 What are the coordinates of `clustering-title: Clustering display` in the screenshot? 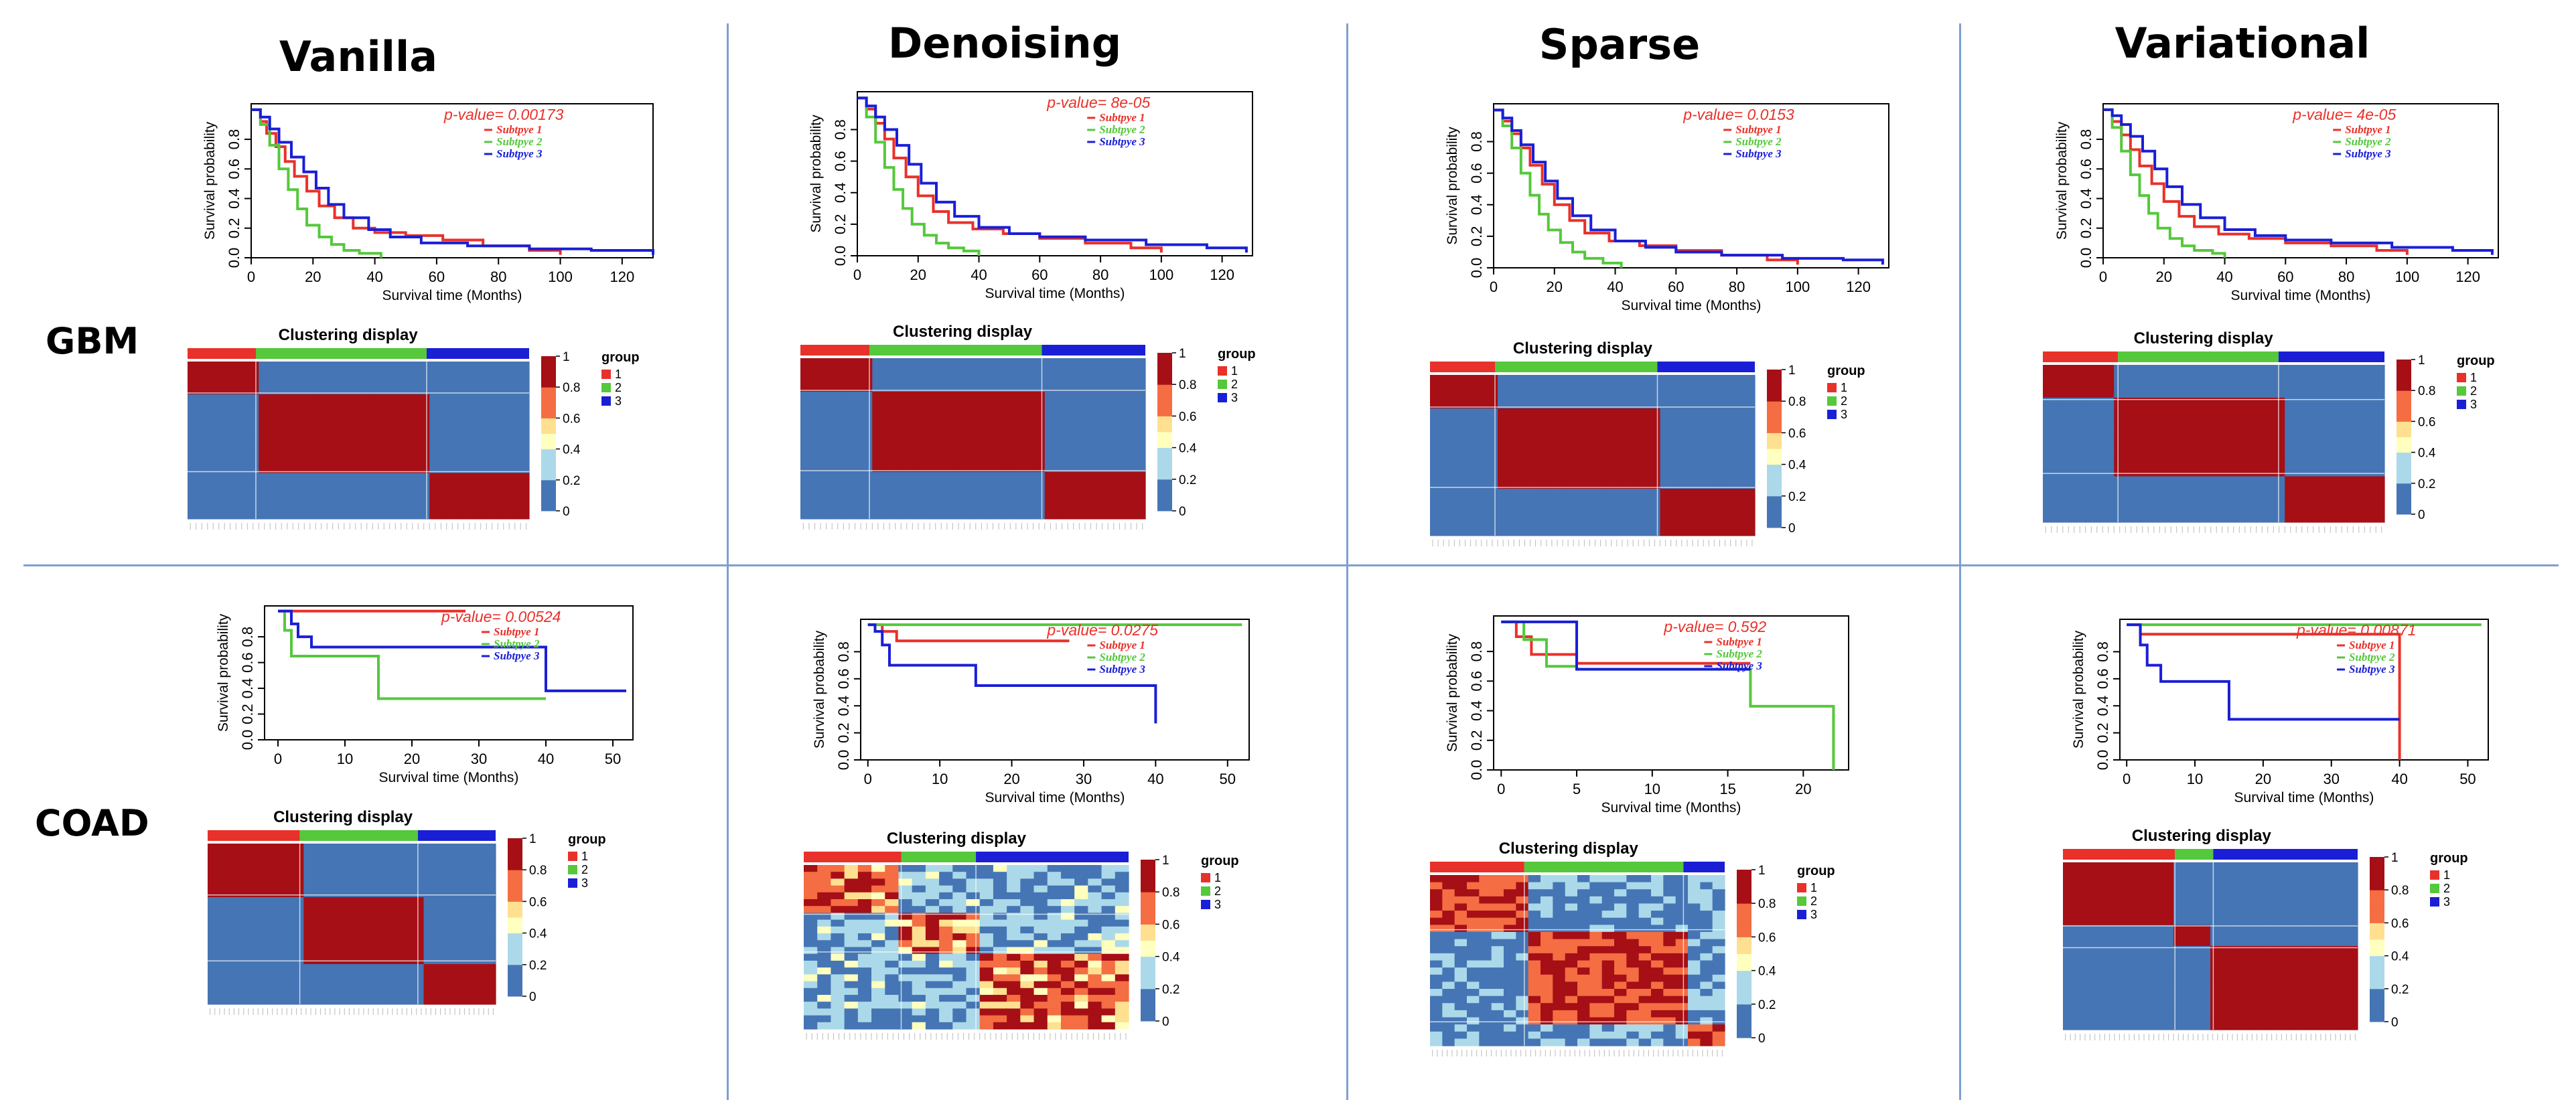 It's located at (2204, 338).